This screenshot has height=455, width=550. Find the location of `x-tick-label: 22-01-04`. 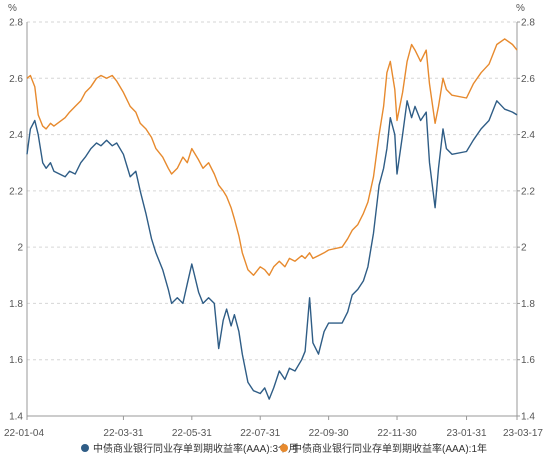

x-tick-label: 22-01-04 is located at coordinates (24, 433).